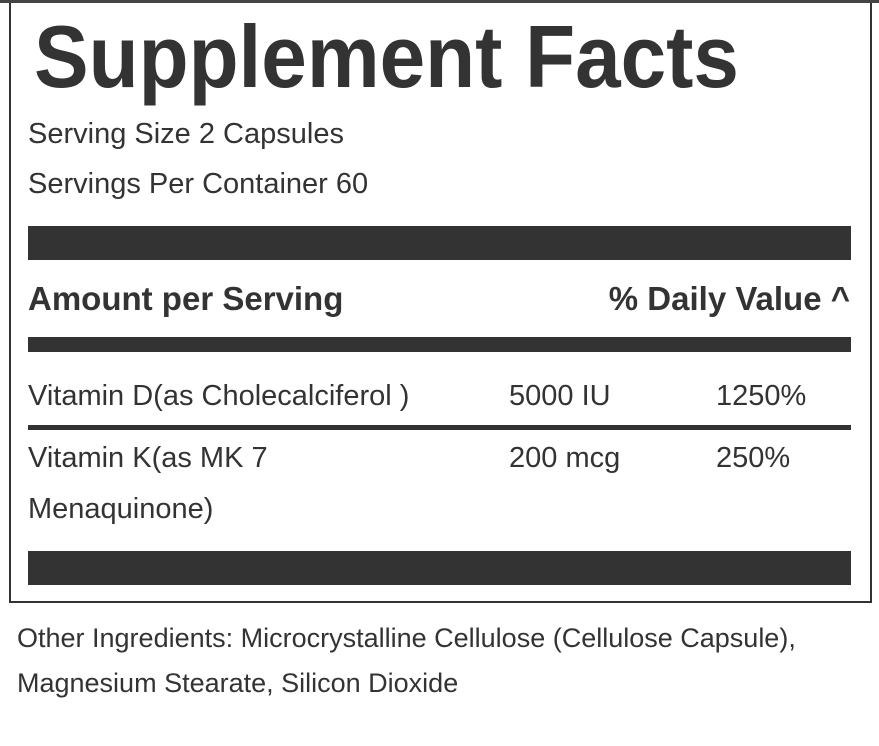  What do you see at coordinates (439, 427) in the screenshot?
I see `thin-divider` at bounding box center [439, 427].